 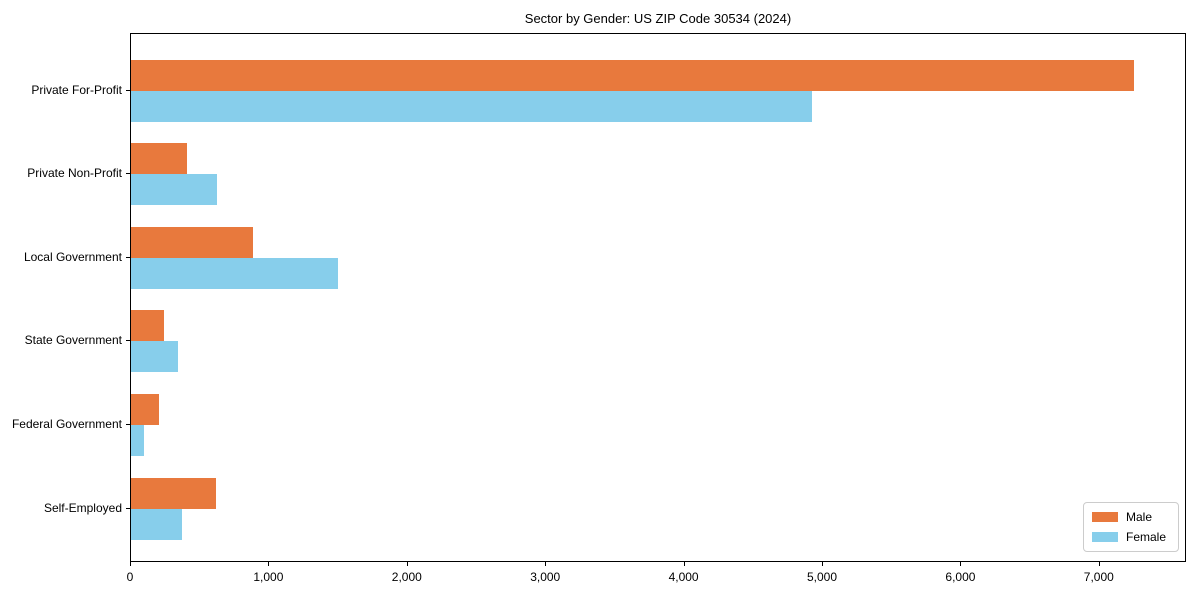 What do you see at coordinates (960, 577) in the screenshot?
I see `x-tick-label: 6,000` at bounding box center [960, 577].